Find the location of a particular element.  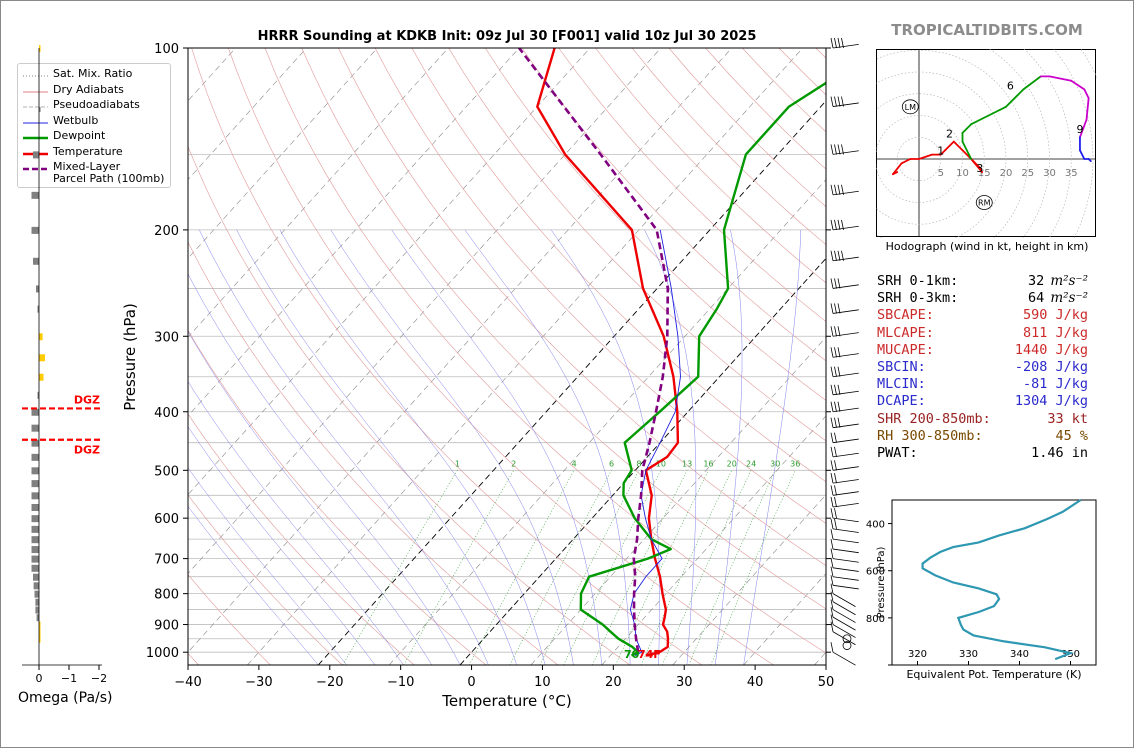

mixing-ratio-label: 16 is located at coordinates (708, 463).